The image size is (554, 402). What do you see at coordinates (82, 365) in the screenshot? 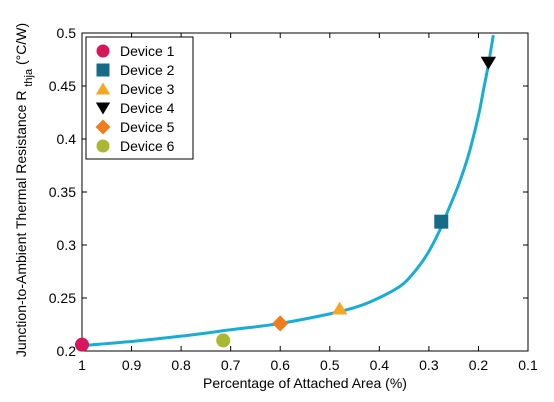
I see `x-tick-label: 1` at bounding box center [82, 365].